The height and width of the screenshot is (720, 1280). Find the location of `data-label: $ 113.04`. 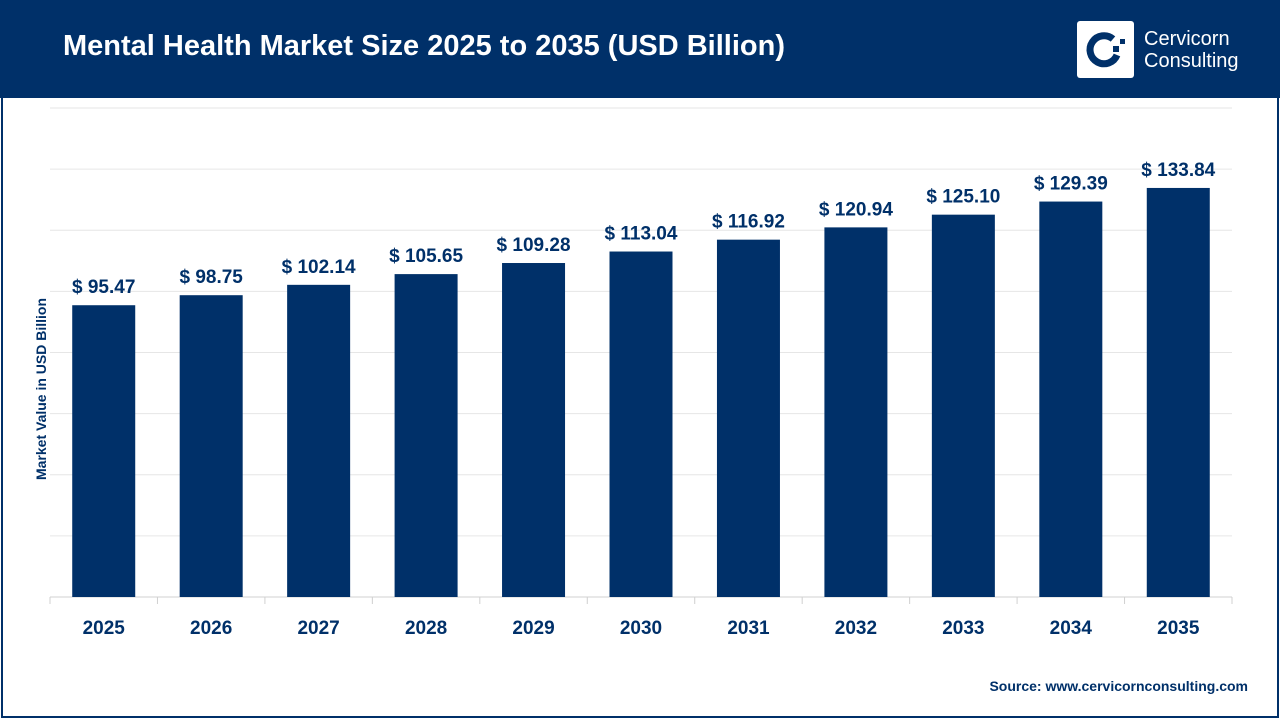

data-label: $ 113.04 is located at coordinates (641, 234).